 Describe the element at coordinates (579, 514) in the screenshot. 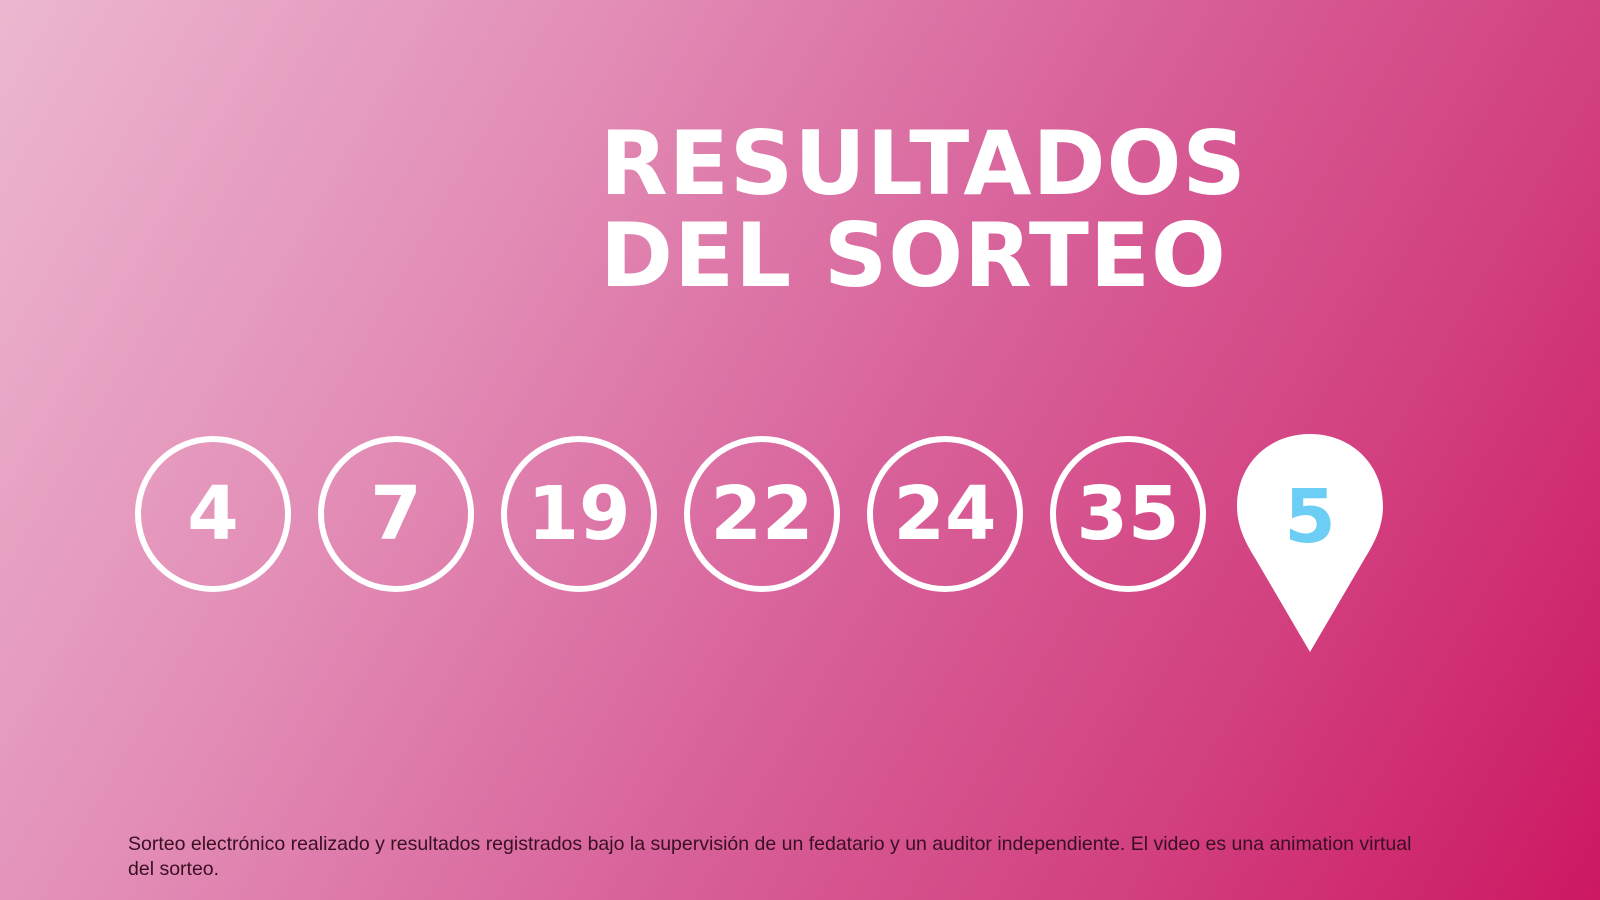

I see `result-ball: 19` at that location.